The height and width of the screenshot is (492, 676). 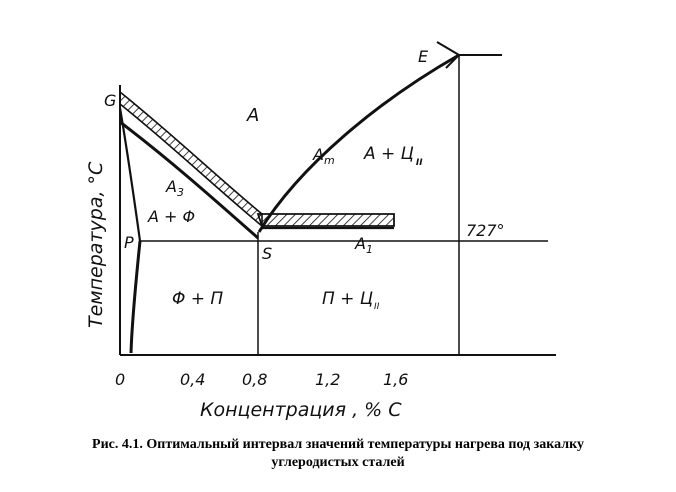 What do you see at coordinates (171, 216) in the screenshot?
I see `region-austenite-ferrite: A + Φ` at bounding box center [171, 216].